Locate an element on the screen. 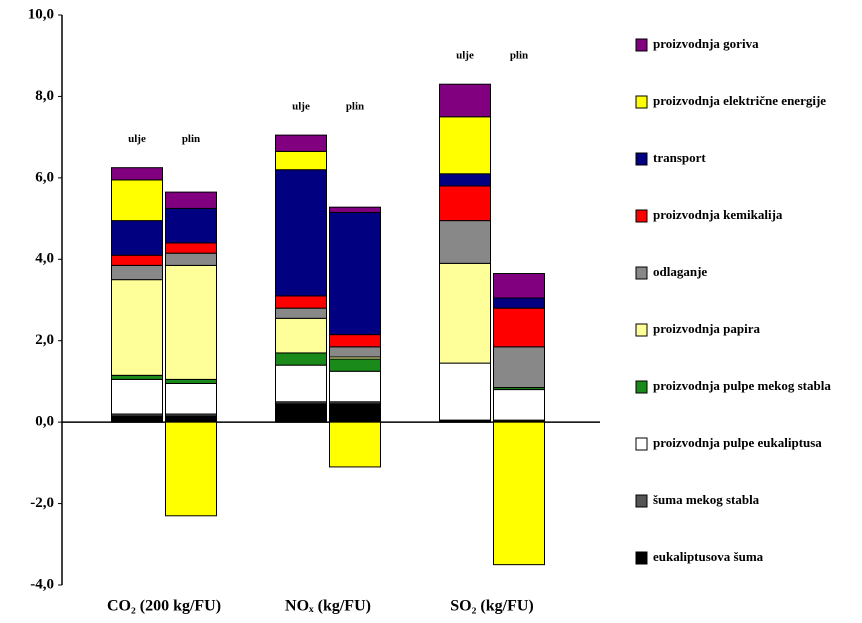 Image resolution: width=862 pixels, height=623 pixels. legend-label: proizvodnja električne energije is located at coordinates (739, 100).